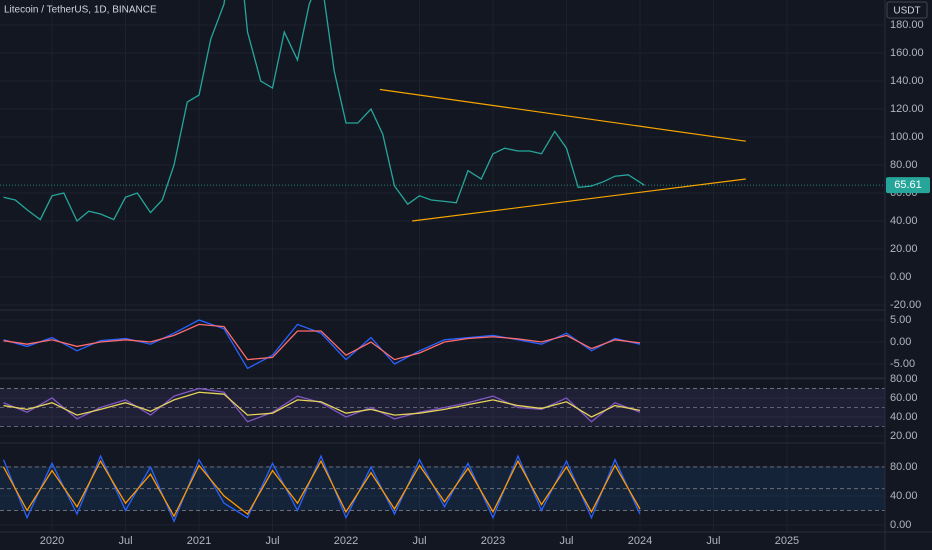  Describe the element at coordinates (907, 137) in the screenshot. I see `y-tick-label: 100.00` at that location.